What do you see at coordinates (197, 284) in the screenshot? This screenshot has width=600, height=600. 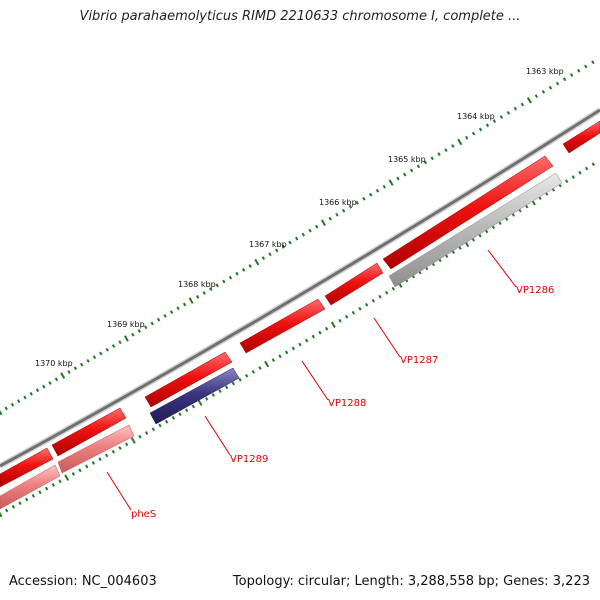 I see `scale-label: 1368 kbp` at bounding box center [197, 284].